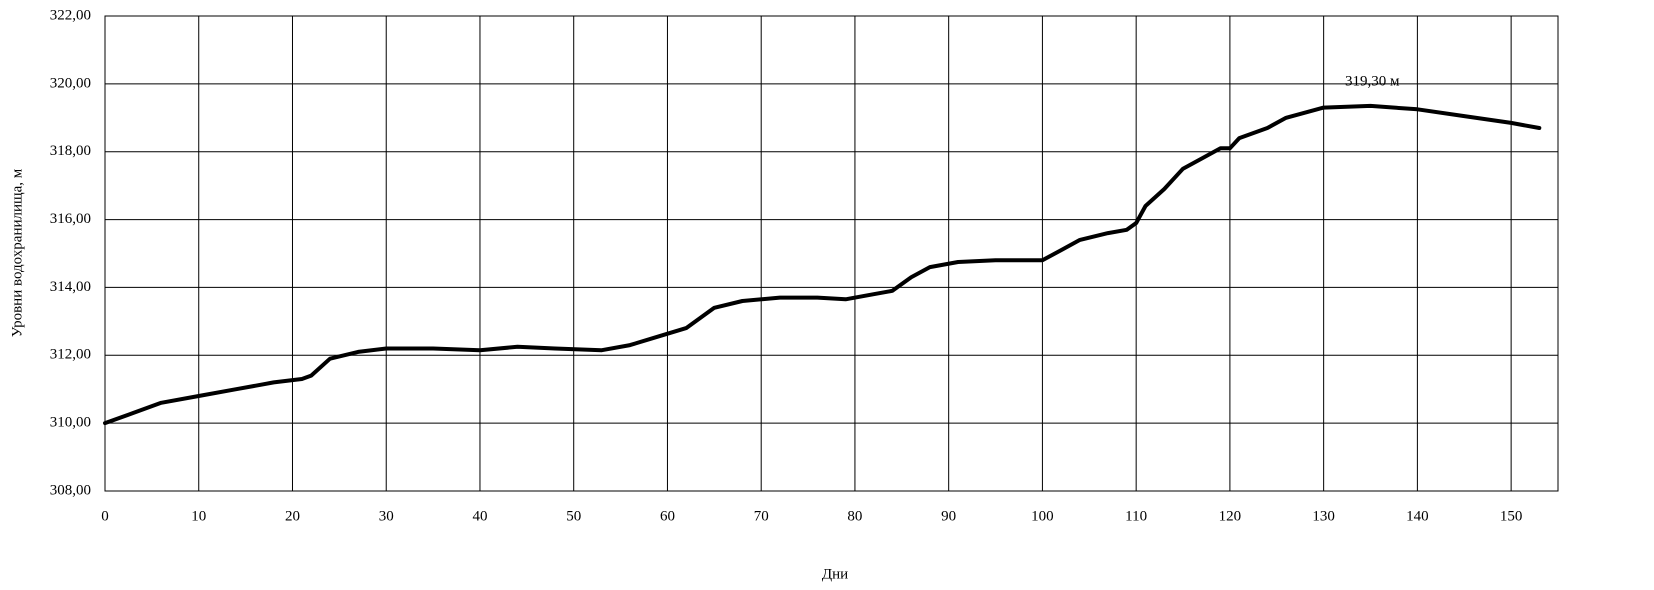 This screenshot has width=1654, height=590. I want to click on y-tick-label: 320,00, so click(70, 83).